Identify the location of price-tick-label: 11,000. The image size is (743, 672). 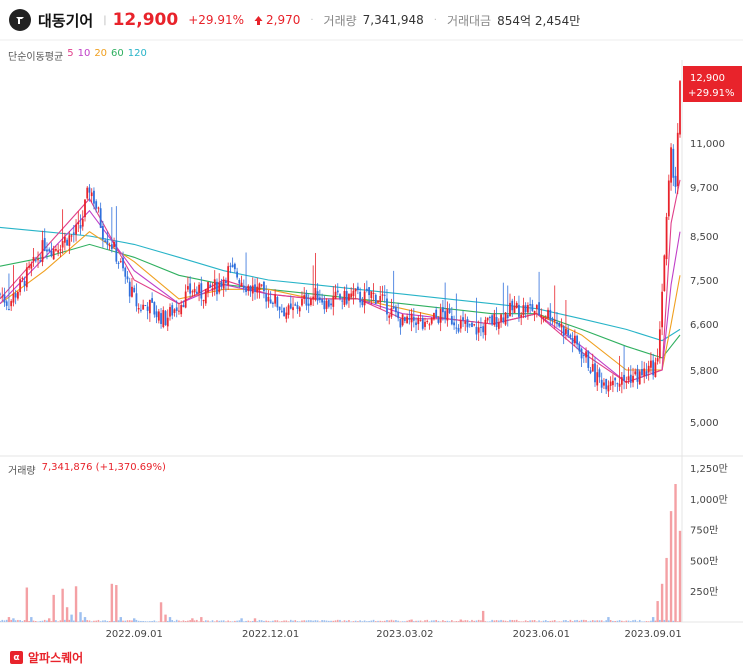
(707, 144).